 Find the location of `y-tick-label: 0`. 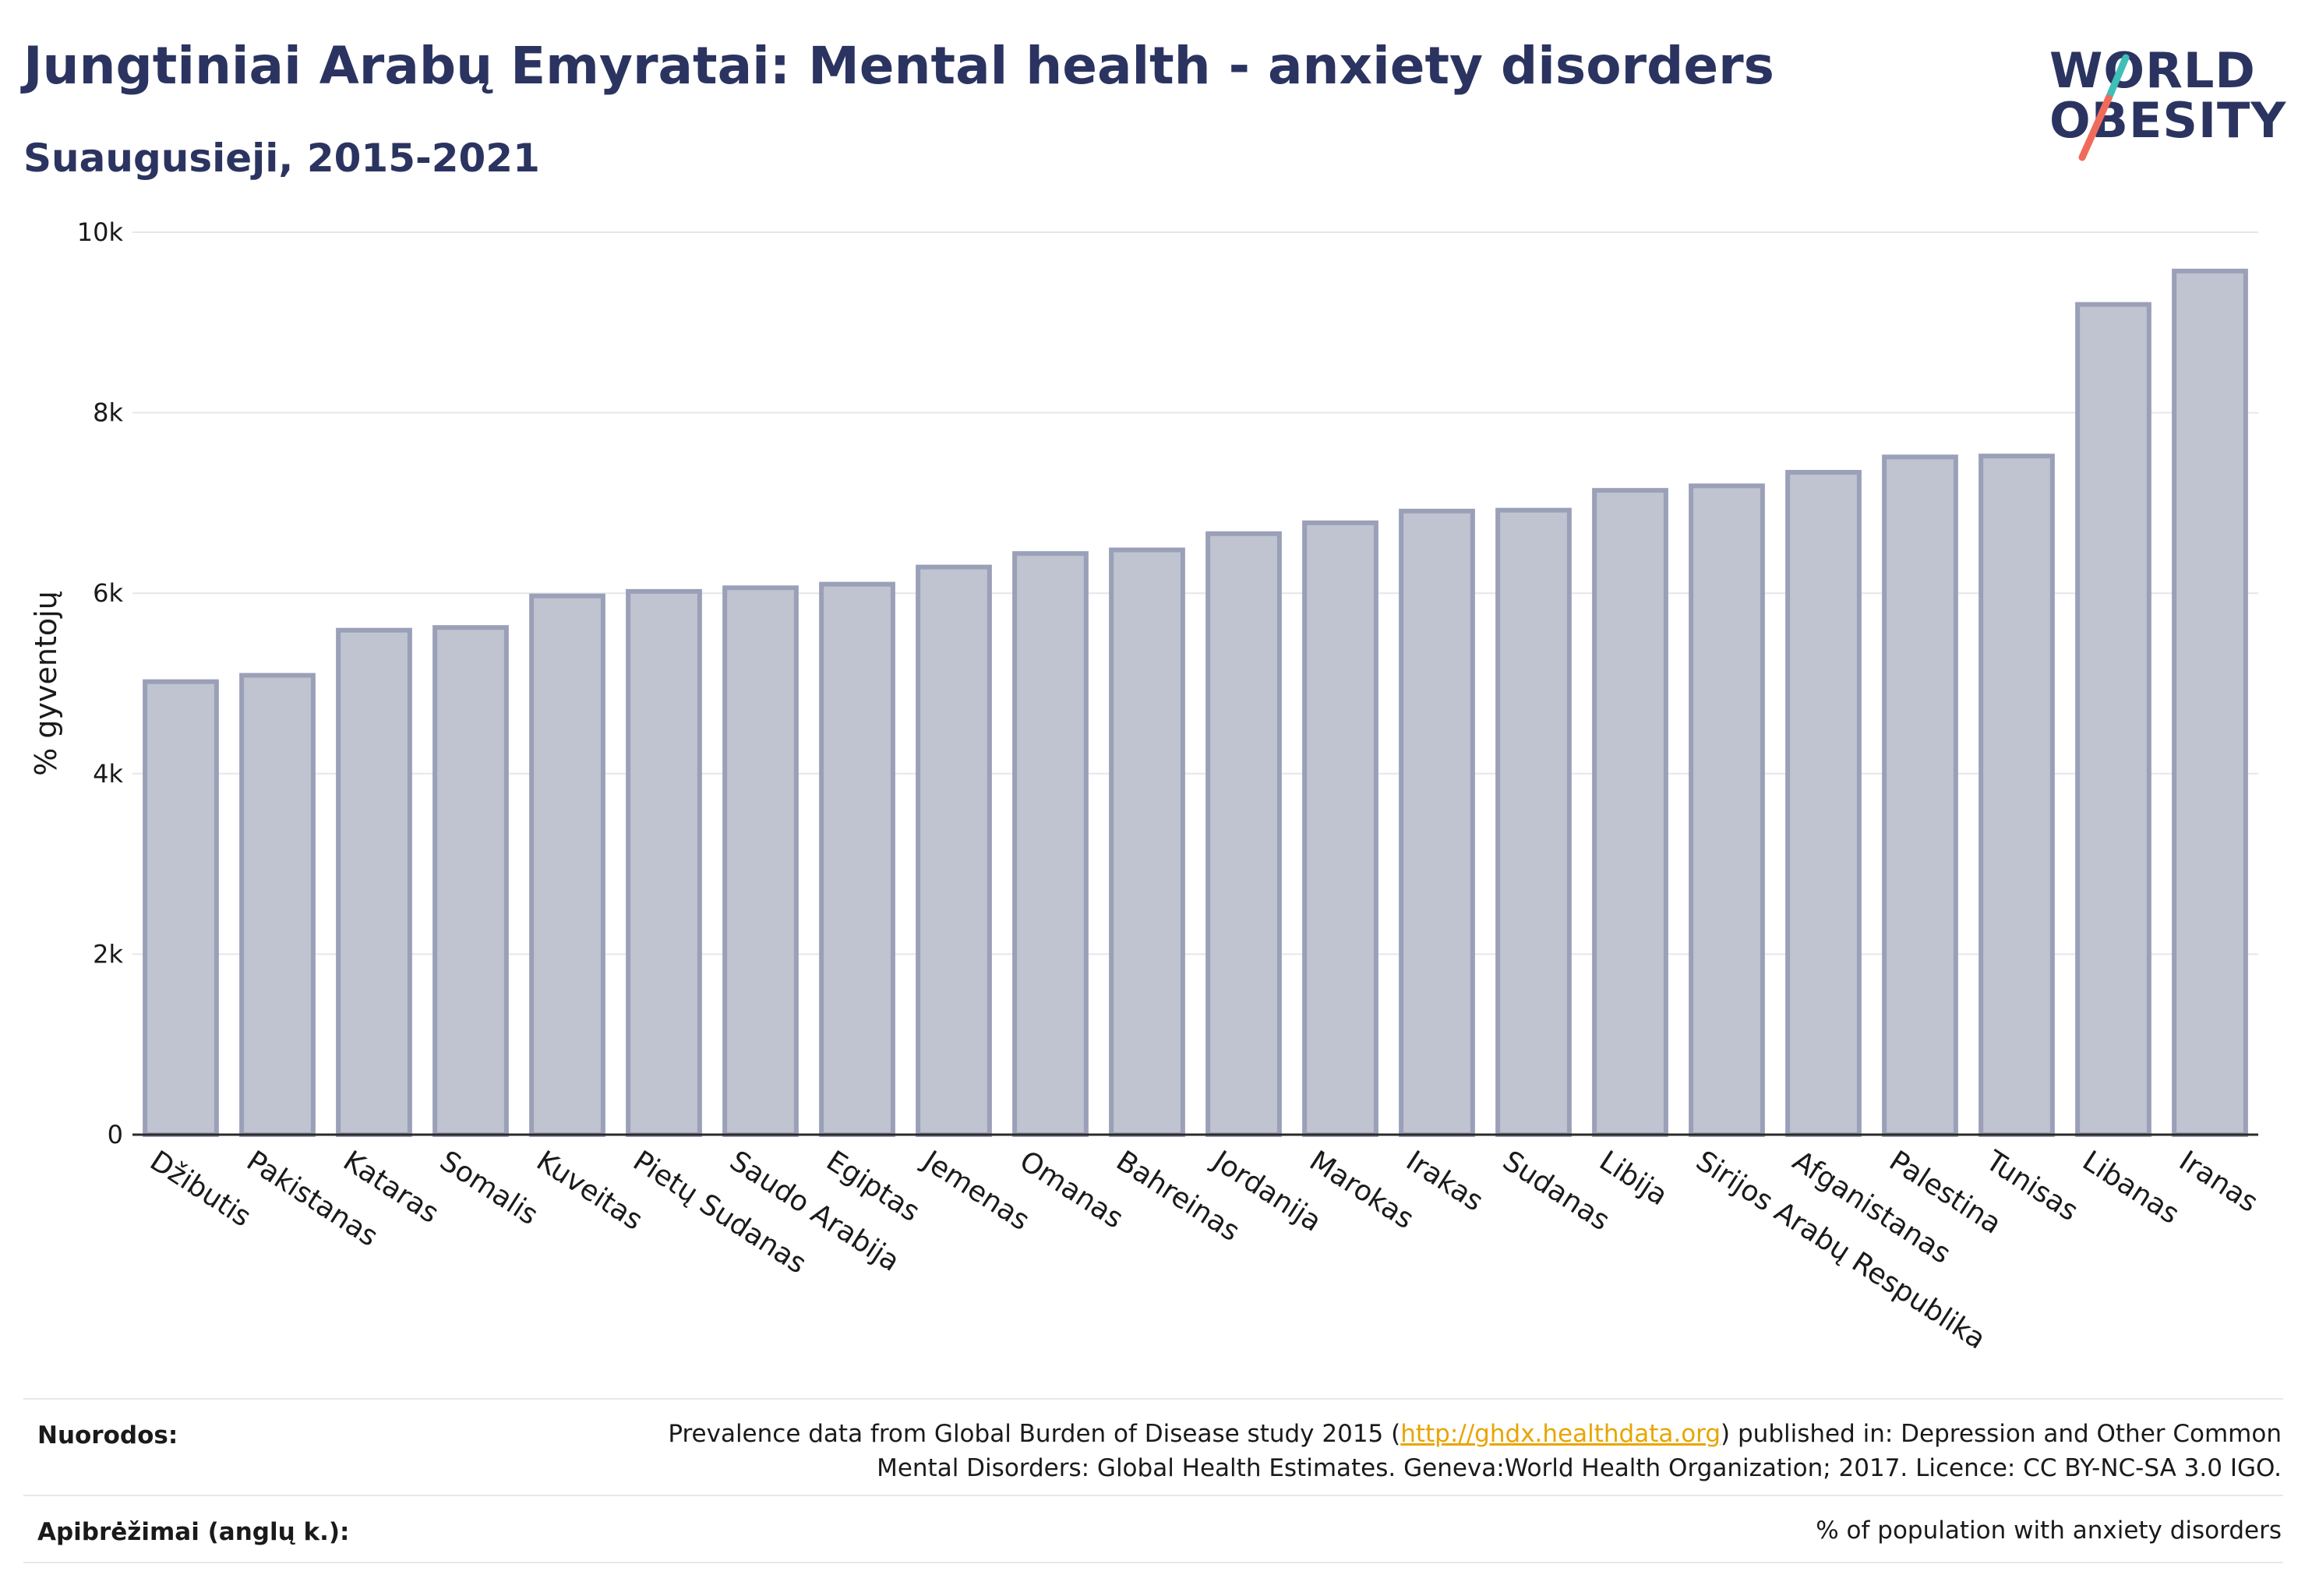

y-tick-label: 0 is located at coordinates (115, 1134).